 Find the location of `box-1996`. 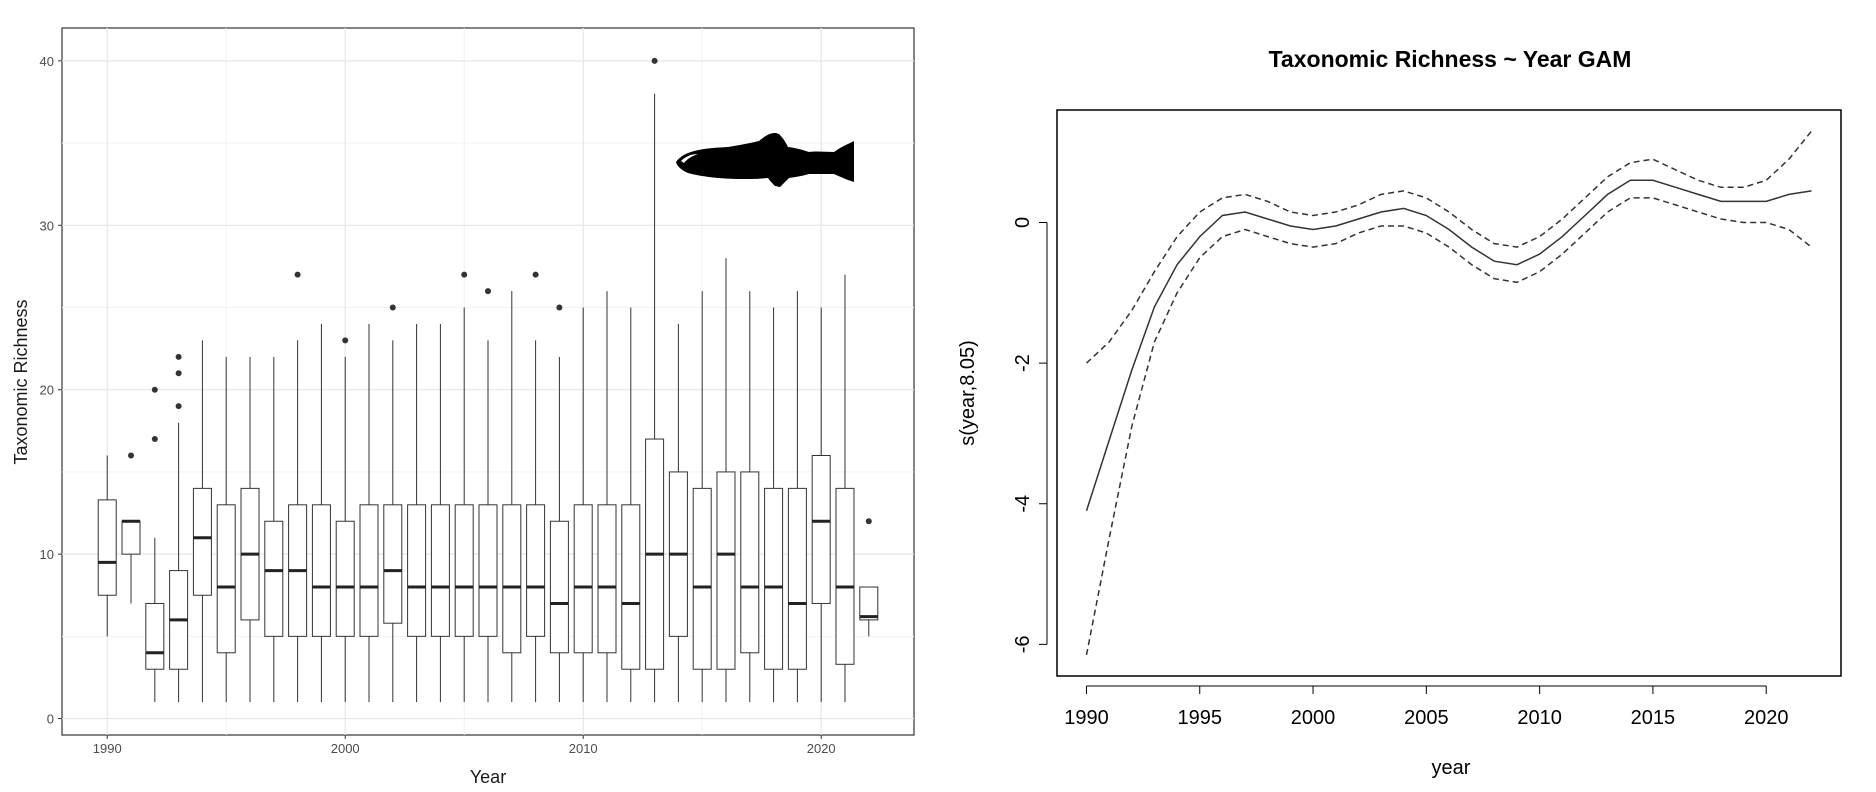

box-1996 is located at coordinates (250, 529).